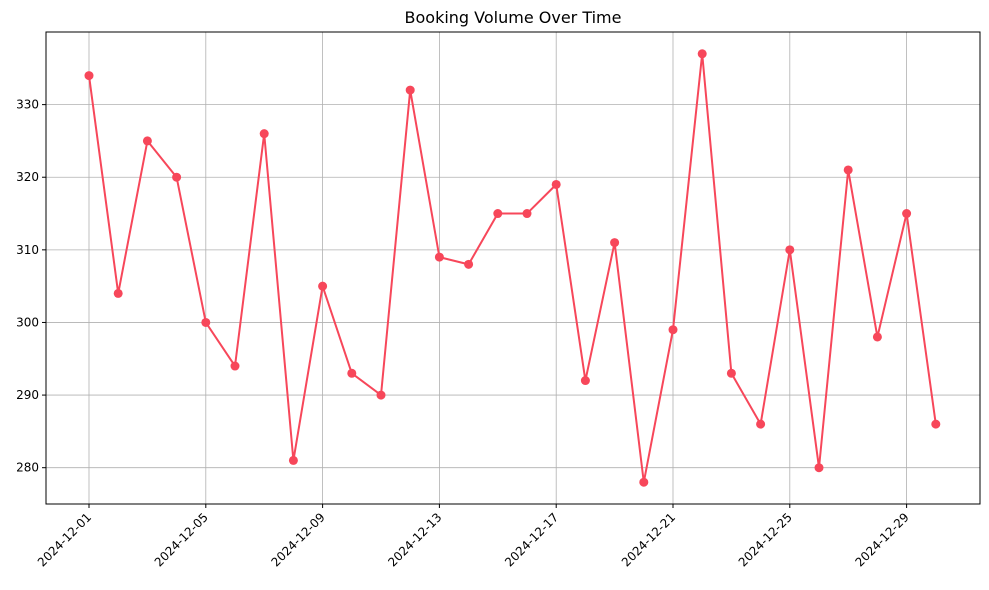  What do you see at coordinates (765, 539) in the screenshot?
I see `x-tick-label: 2024-12-25` at bounding box center [765, 539].